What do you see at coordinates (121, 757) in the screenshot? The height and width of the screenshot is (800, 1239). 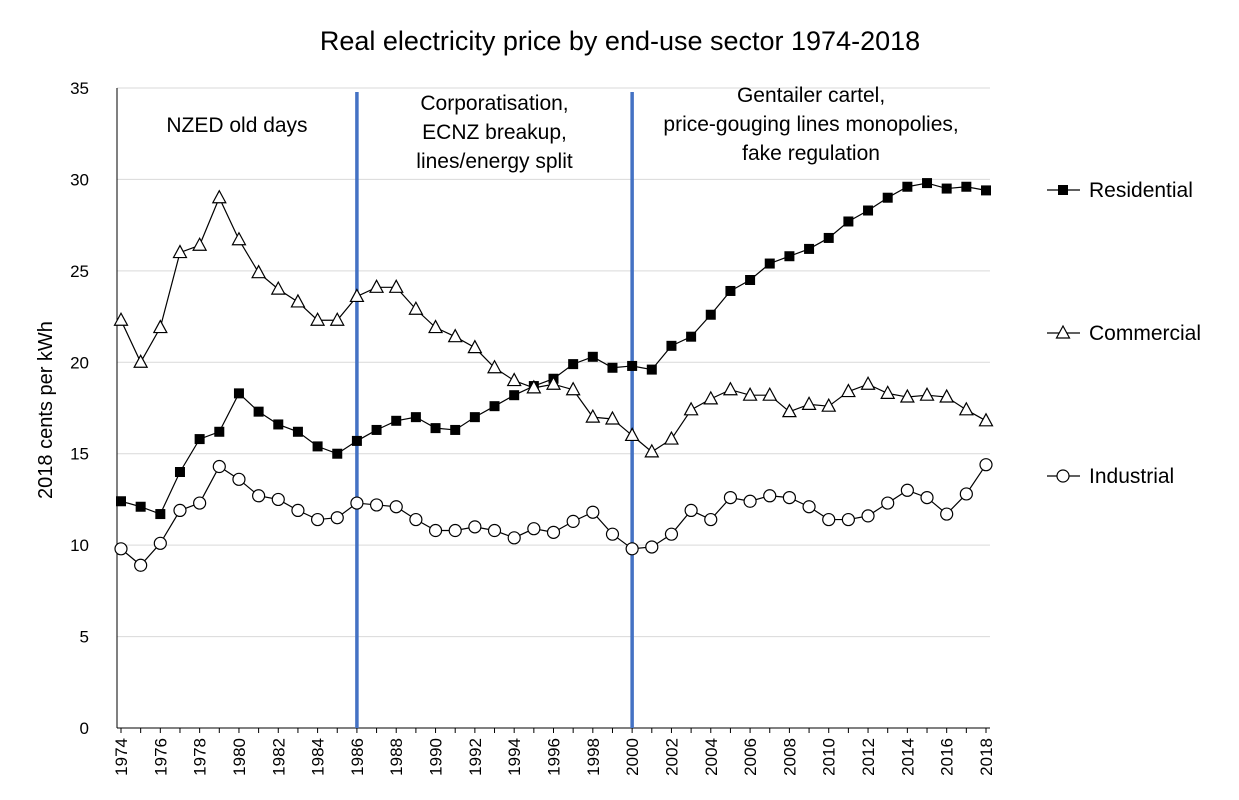 I see `x-tick-label: 1974` at bounding box center [121, 757].